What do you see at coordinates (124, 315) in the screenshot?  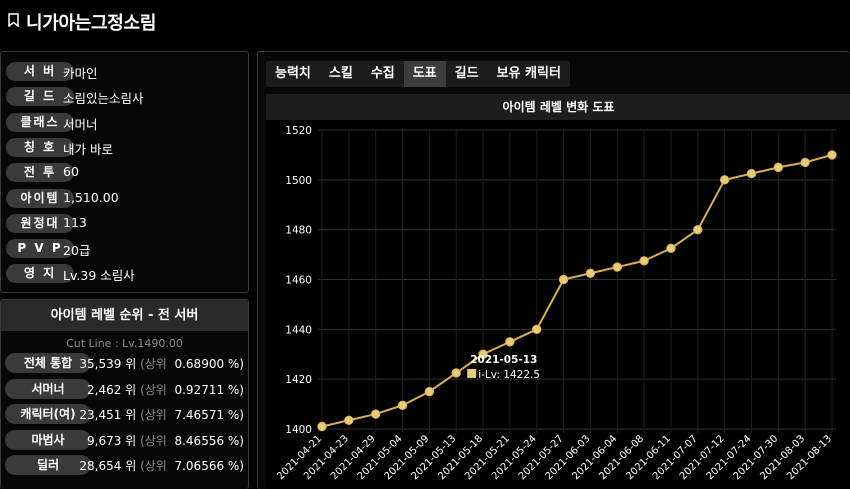 I see `ranking-title: 아이템 레벨 순위 - 전 서버` at bounding box center [124, 315].